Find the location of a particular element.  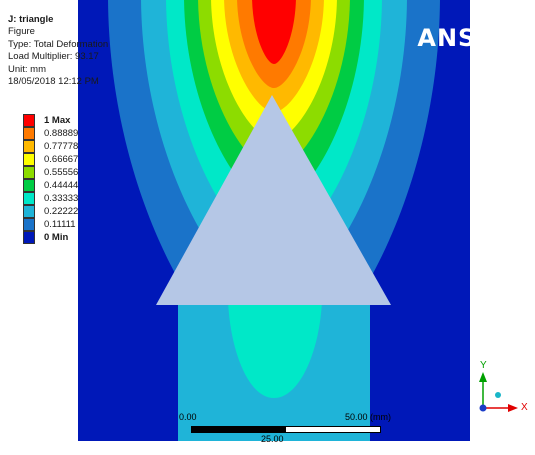

result-figure-label: Figure is located at coordinates (21, 32).